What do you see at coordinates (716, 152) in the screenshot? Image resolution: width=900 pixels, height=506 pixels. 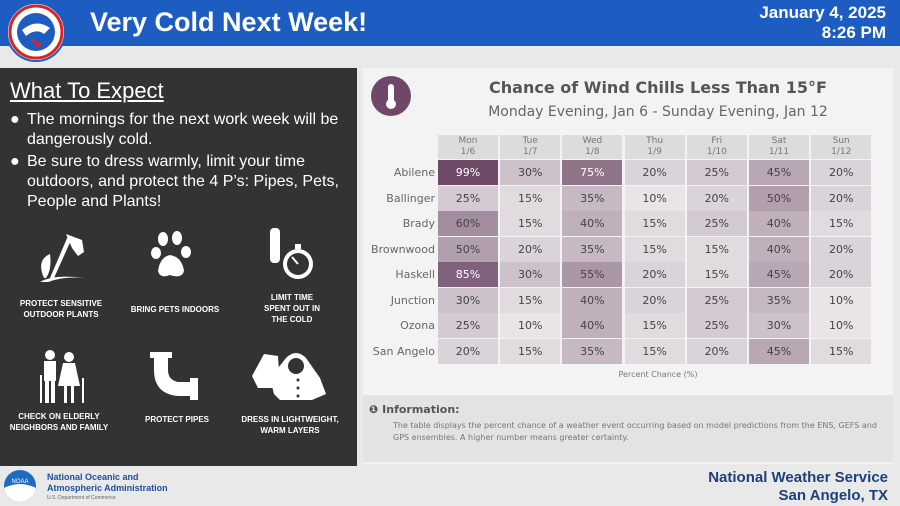 I see `column-date: 1/10` at bounding box center [716, 152].